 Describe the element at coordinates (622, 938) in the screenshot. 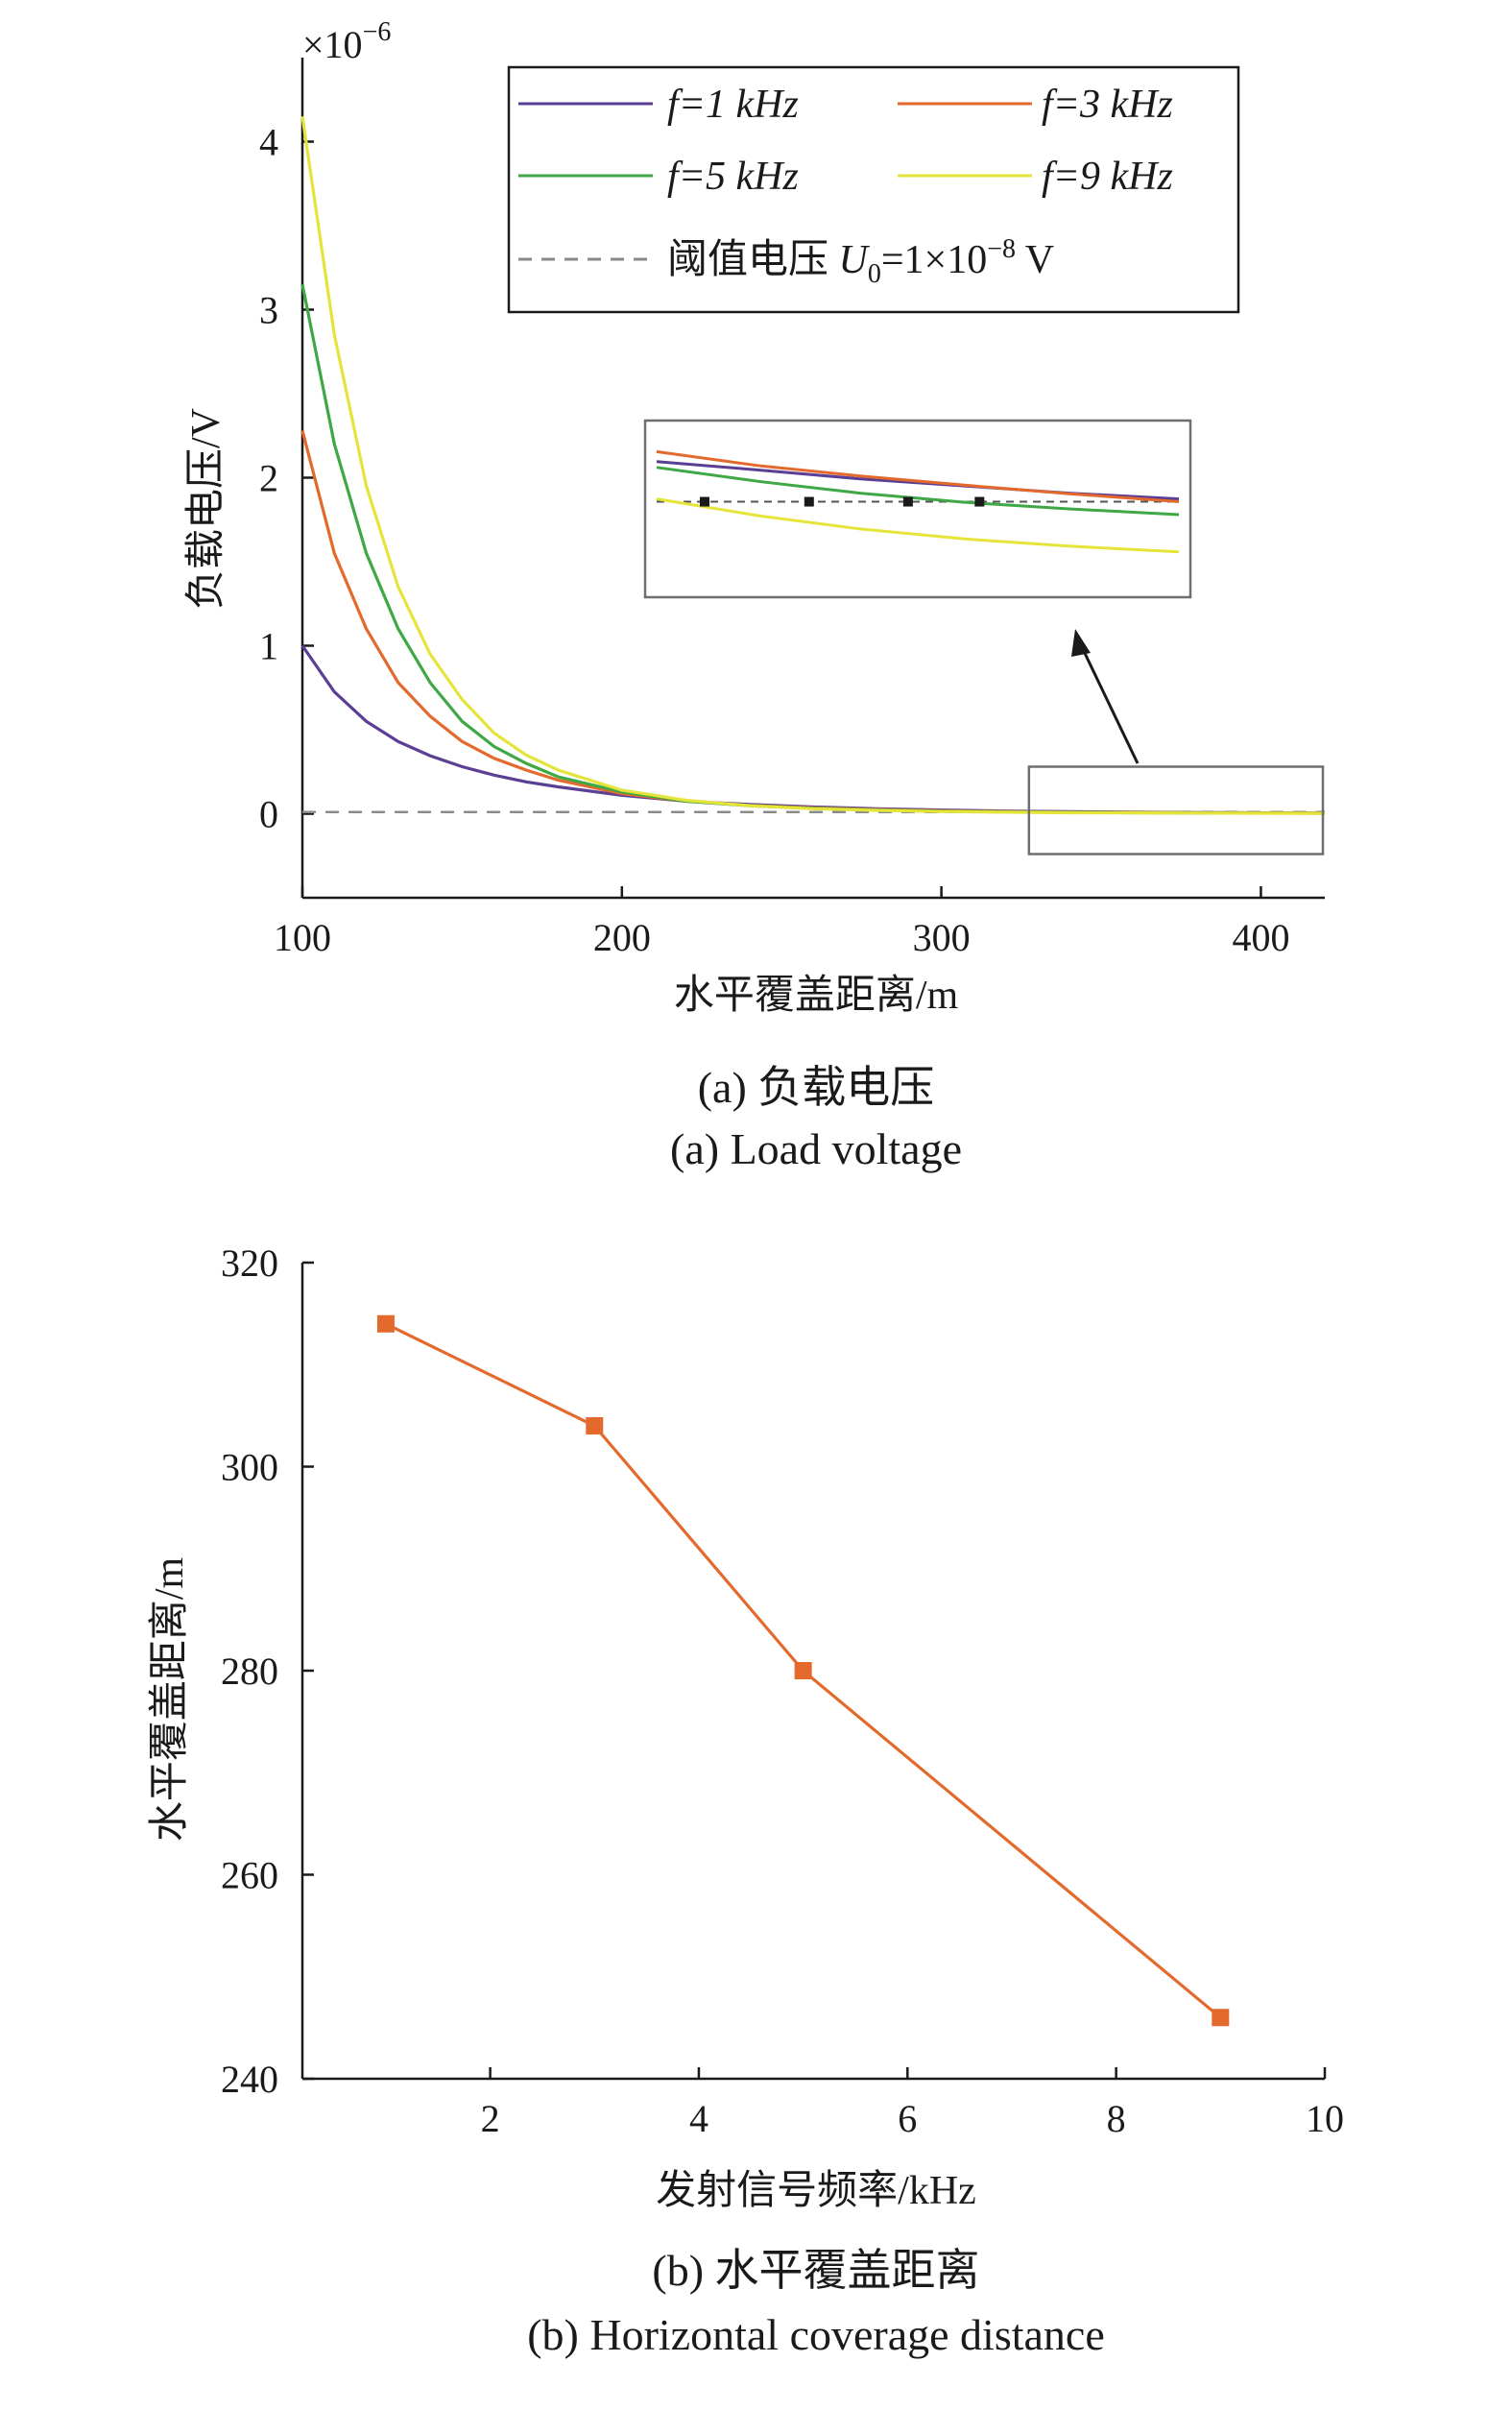

I see `x-tick-label-a: 200` at that location.